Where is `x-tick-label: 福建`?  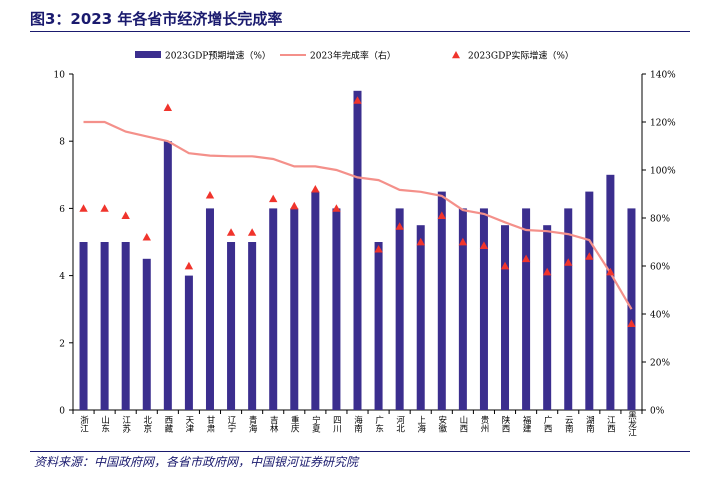 x-tick-label: 福建 is located at coordinates (526, 424).